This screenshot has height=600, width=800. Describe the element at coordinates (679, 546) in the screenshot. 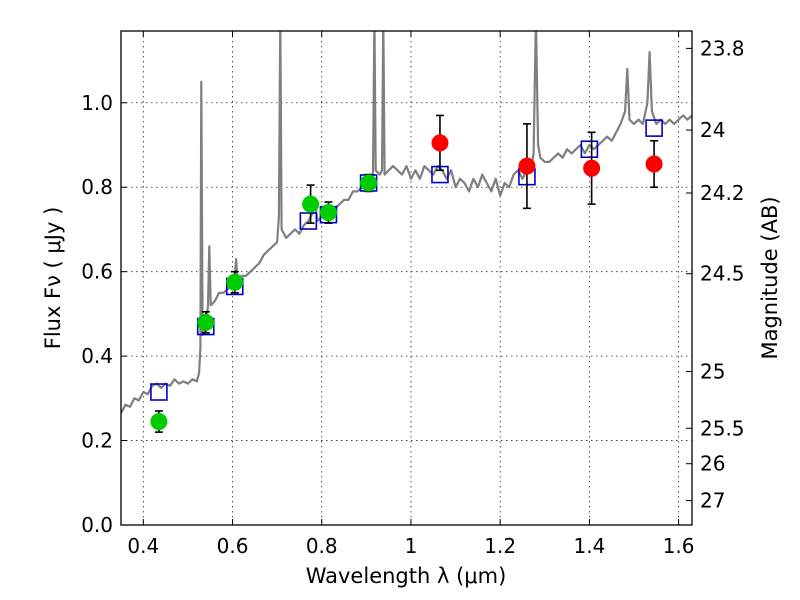

I see `x-tick-label: 1.6` at that location.